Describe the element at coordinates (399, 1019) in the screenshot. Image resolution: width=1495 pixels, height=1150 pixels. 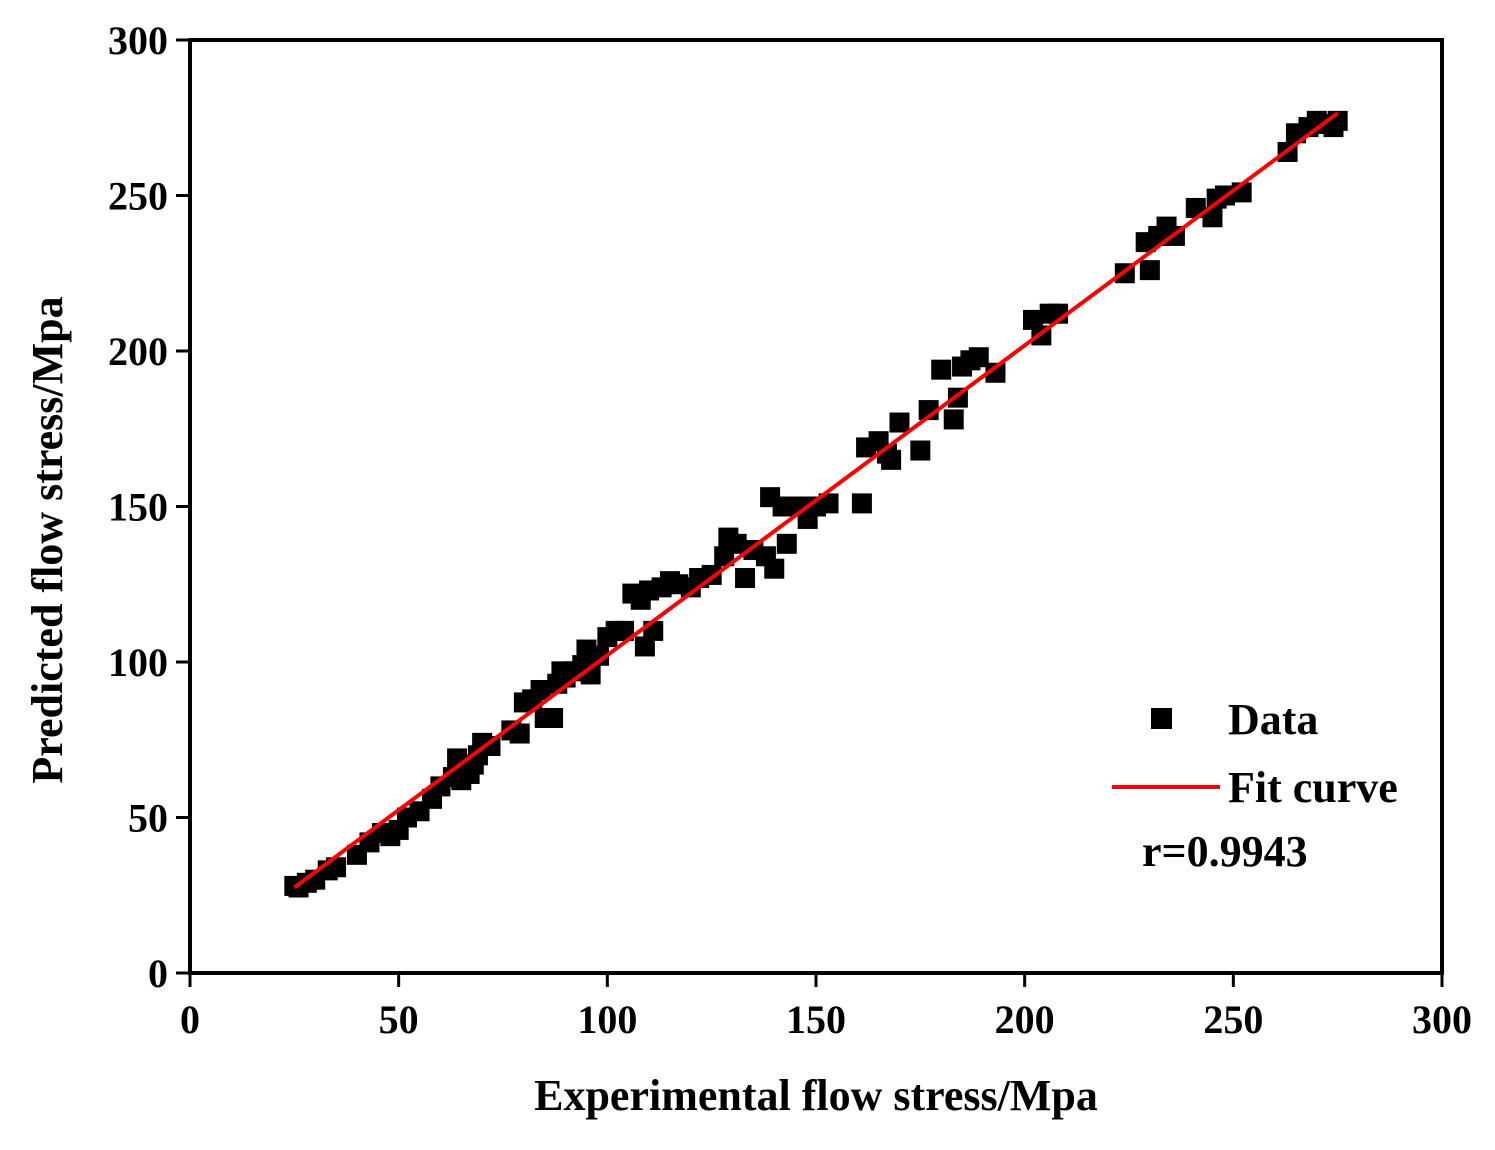
I see `x-tick-label: 50` at that location.